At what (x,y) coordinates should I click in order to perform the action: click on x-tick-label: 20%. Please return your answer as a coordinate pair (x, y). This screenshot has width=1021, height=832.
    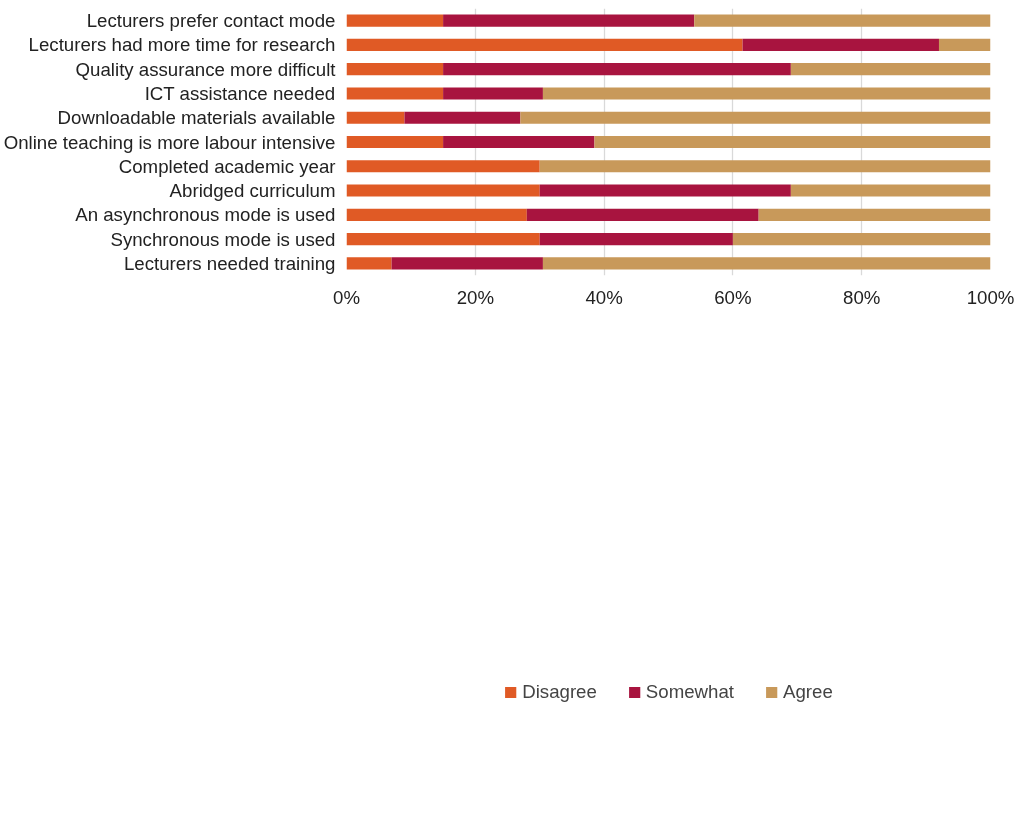
    Looking at the image, I should click on (475, 297).